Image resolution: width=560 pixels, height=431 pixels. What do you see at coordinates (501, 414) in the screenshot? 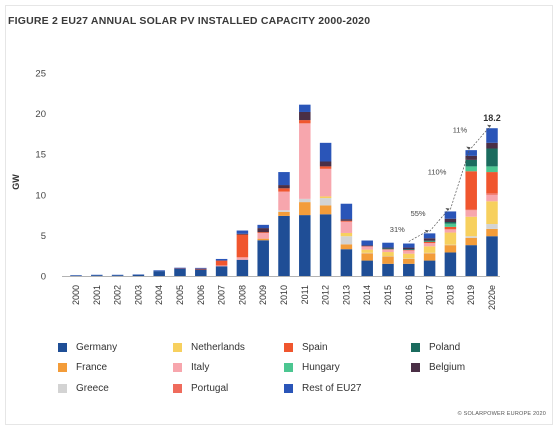
I see `copyright-credit: © SOLARPOWER EUROPE 2020` at bounding box center [501, 414].